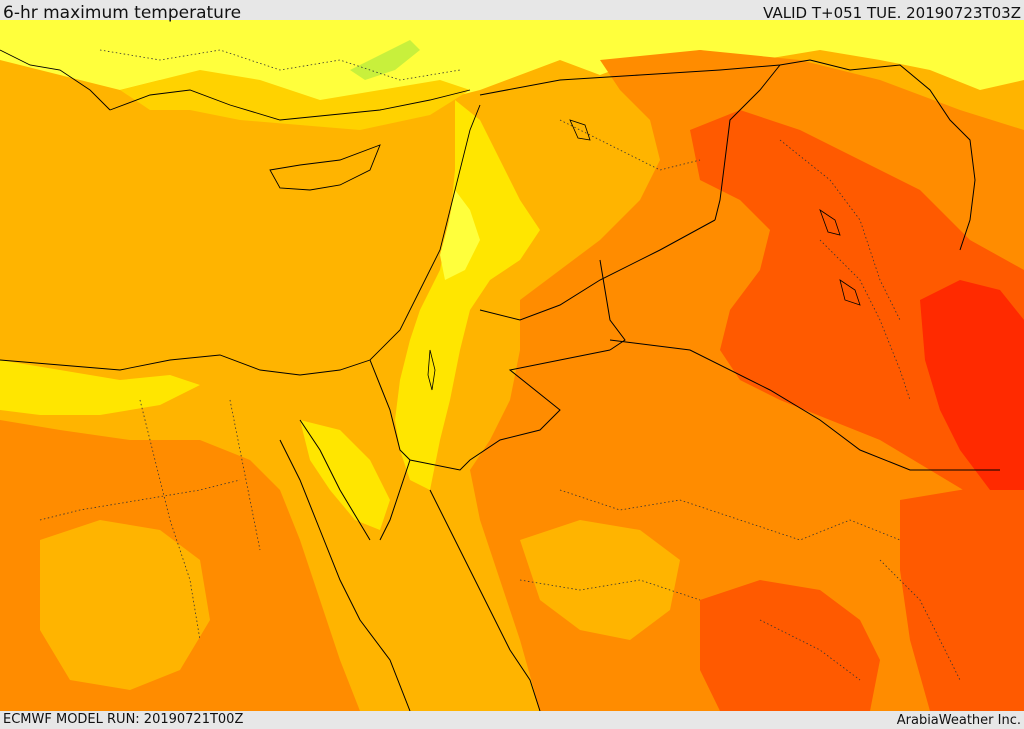 This screenshot has width=1024, height=729. Describe the element at coordinates (600, 580) in the screenshot. I see `temperature-band-amber-arabia-patch` at that location.